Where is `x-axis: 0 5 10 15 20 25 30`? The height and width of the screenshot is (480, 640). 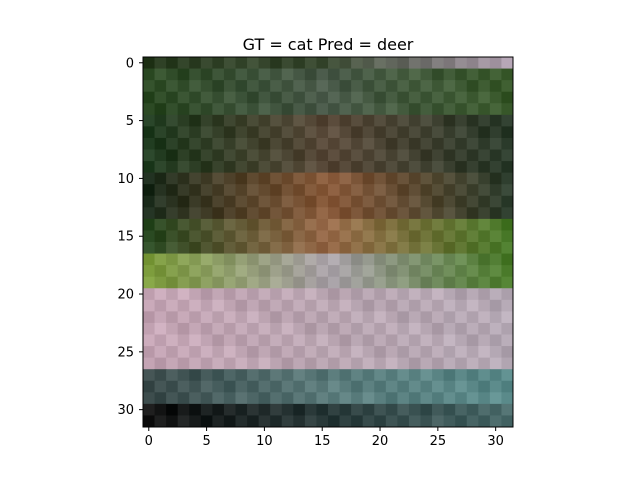 x-axis: 0 5 10 15 20 25 30 is located at coordinates (324, 438).